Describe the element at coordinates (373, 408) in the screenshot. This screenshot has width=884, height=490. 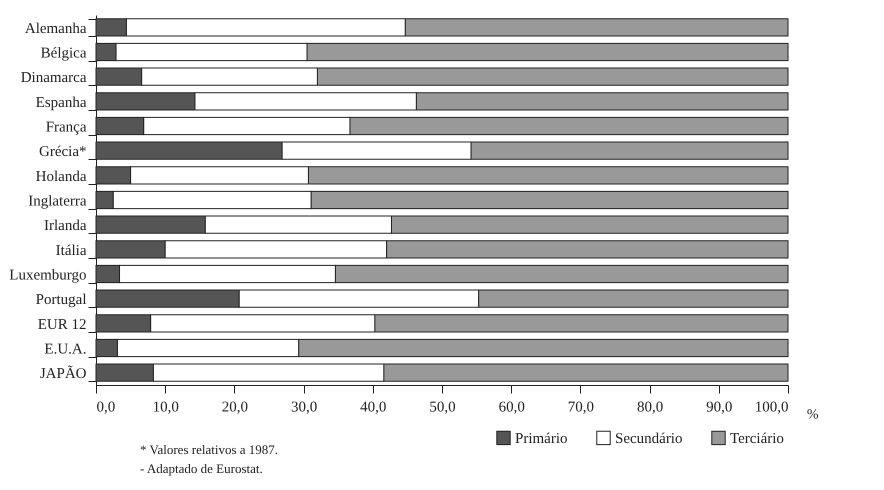
I see `x-tick-label: 40,0` at that location.